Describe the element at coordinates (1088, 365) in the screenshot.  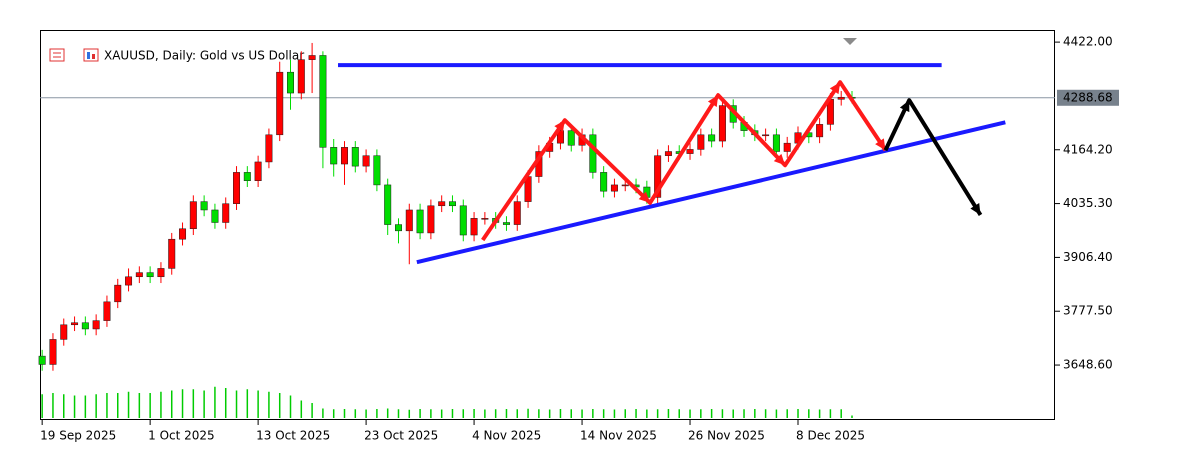
I see `y-tick-label: 3648.60` at that location.